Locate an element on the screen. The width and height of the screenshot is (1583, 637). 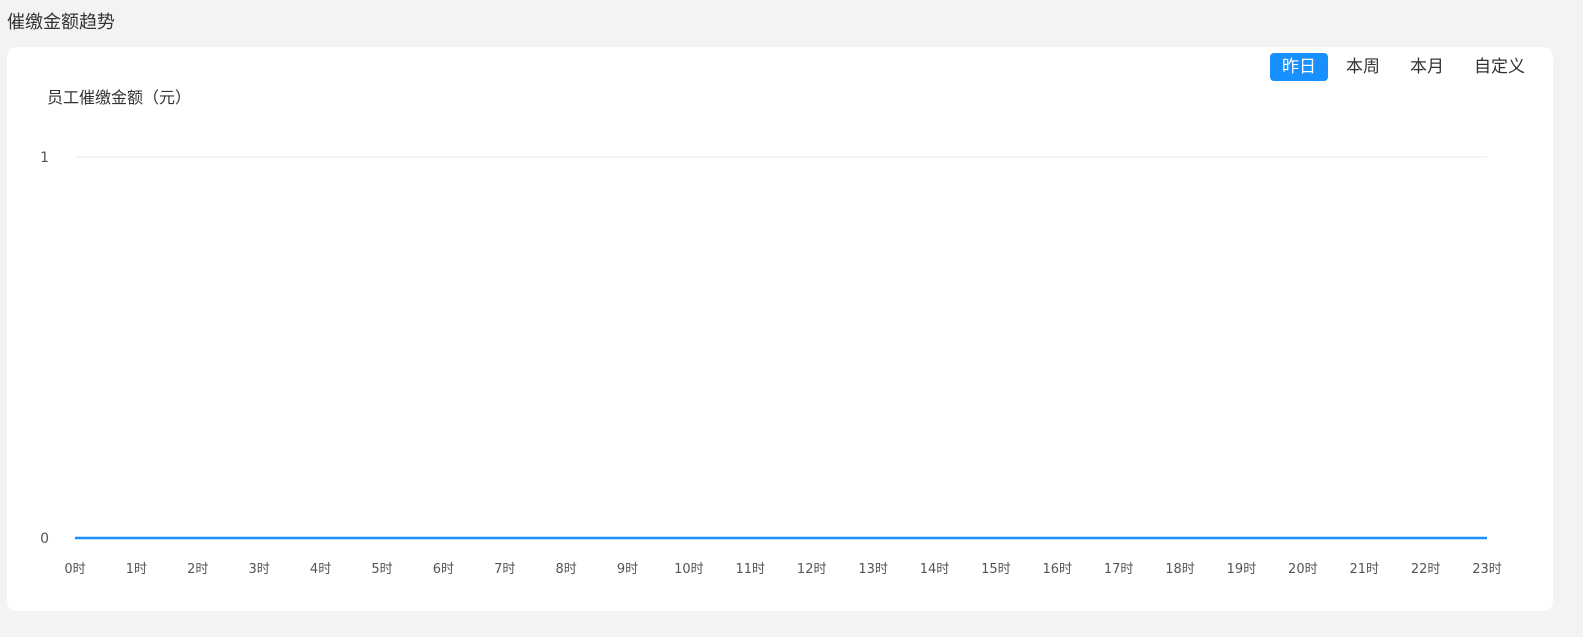
x-tick-label: 12时 is located at coordinates (812, 569).